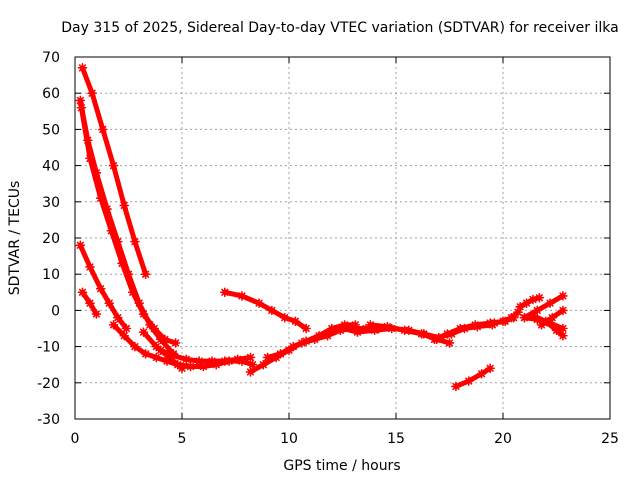 Image resolution: width=640 pixels, height=480 pixels. Describe the element at coordinates (55, 311) in the screenshot. I see `y-tick-label: 0` at that location.